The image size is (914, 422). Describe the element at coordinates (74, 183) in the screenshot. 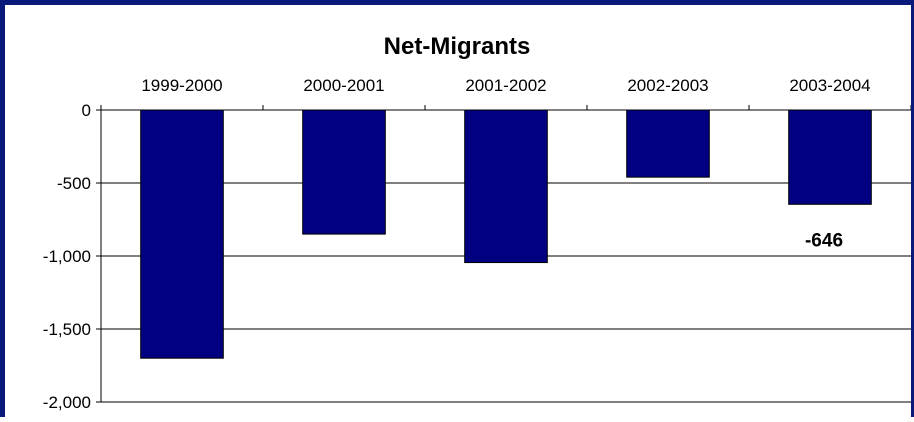

I see `y-tick-label: -500` at that location.